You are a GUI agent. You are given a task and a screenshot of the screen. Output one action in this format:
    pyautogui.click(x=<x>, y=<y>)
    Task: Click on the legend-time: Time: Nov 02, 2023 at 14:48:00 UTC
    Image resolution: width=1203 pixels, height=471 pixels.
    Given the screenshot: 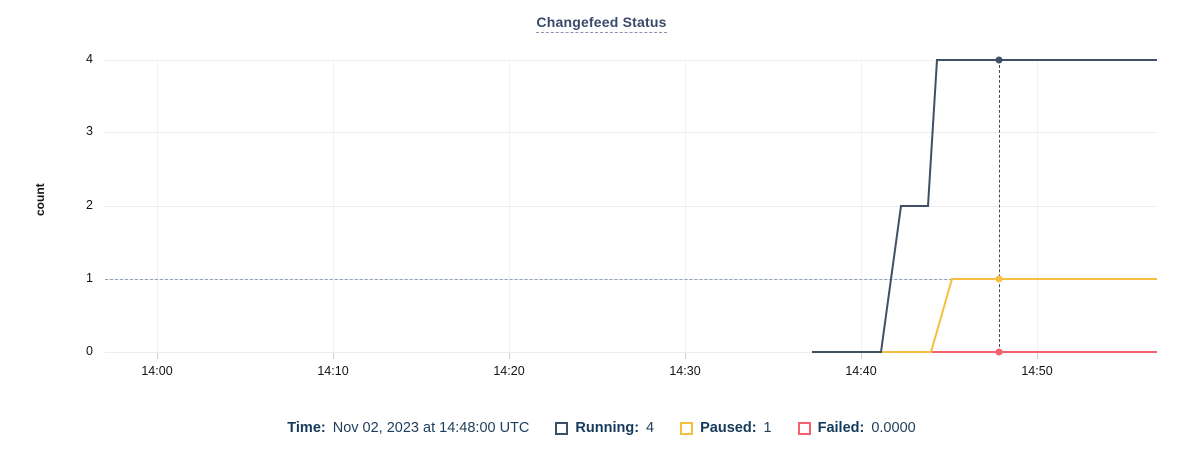 What is the action you would take?
    pyautogui.click(x=408, y=428)
    